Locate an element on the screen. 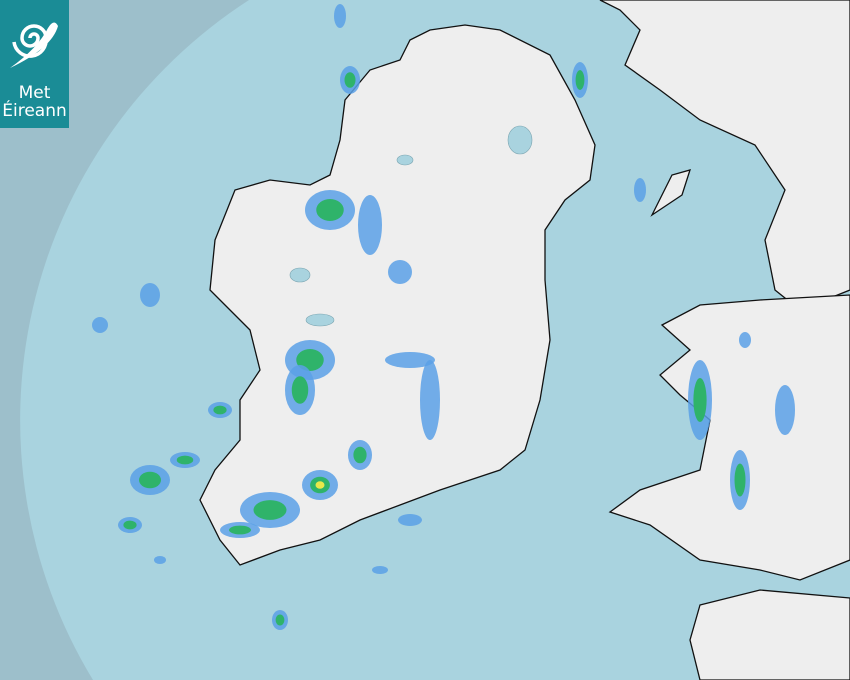 Image resolution: width=850 pixels, height=680 pixels. lakes is located at coordinates (411, 226).